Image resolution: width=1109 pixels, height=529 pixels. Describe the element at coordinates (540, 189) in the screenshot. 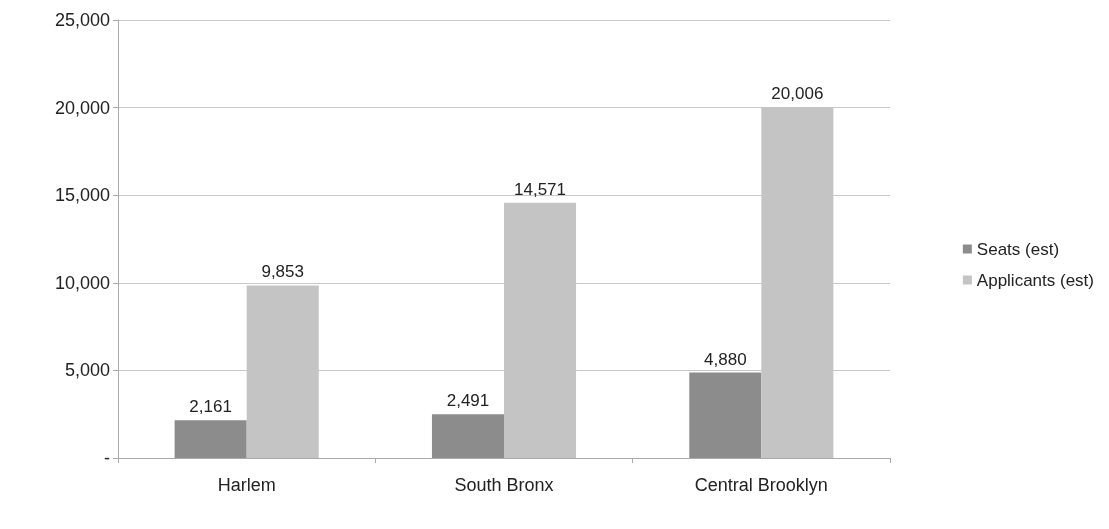

I see `data-label: 14,571` at that location.